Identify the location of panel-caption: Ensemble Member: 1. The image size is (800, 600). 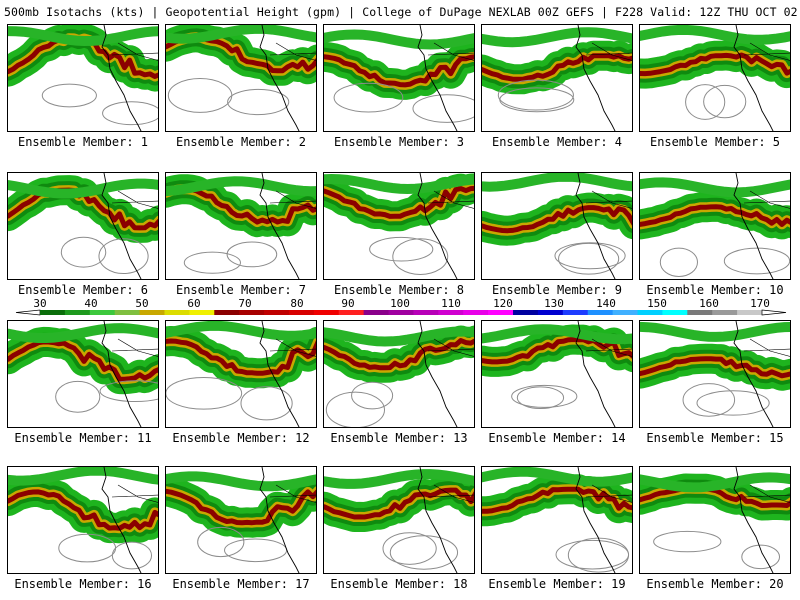
(83, 142).